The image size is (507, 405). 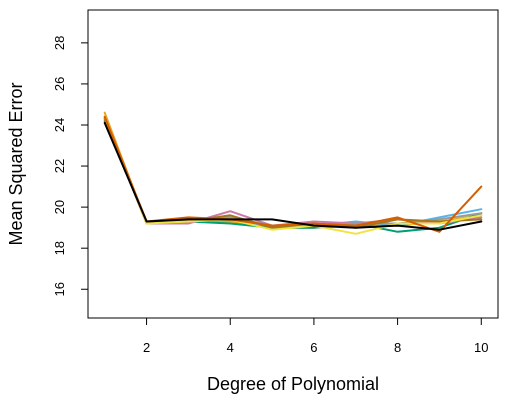 What do you see at coordinates (481, 347) in the screenshot?
I see `x-tick-label: 10` at bounding box center [481, 347].